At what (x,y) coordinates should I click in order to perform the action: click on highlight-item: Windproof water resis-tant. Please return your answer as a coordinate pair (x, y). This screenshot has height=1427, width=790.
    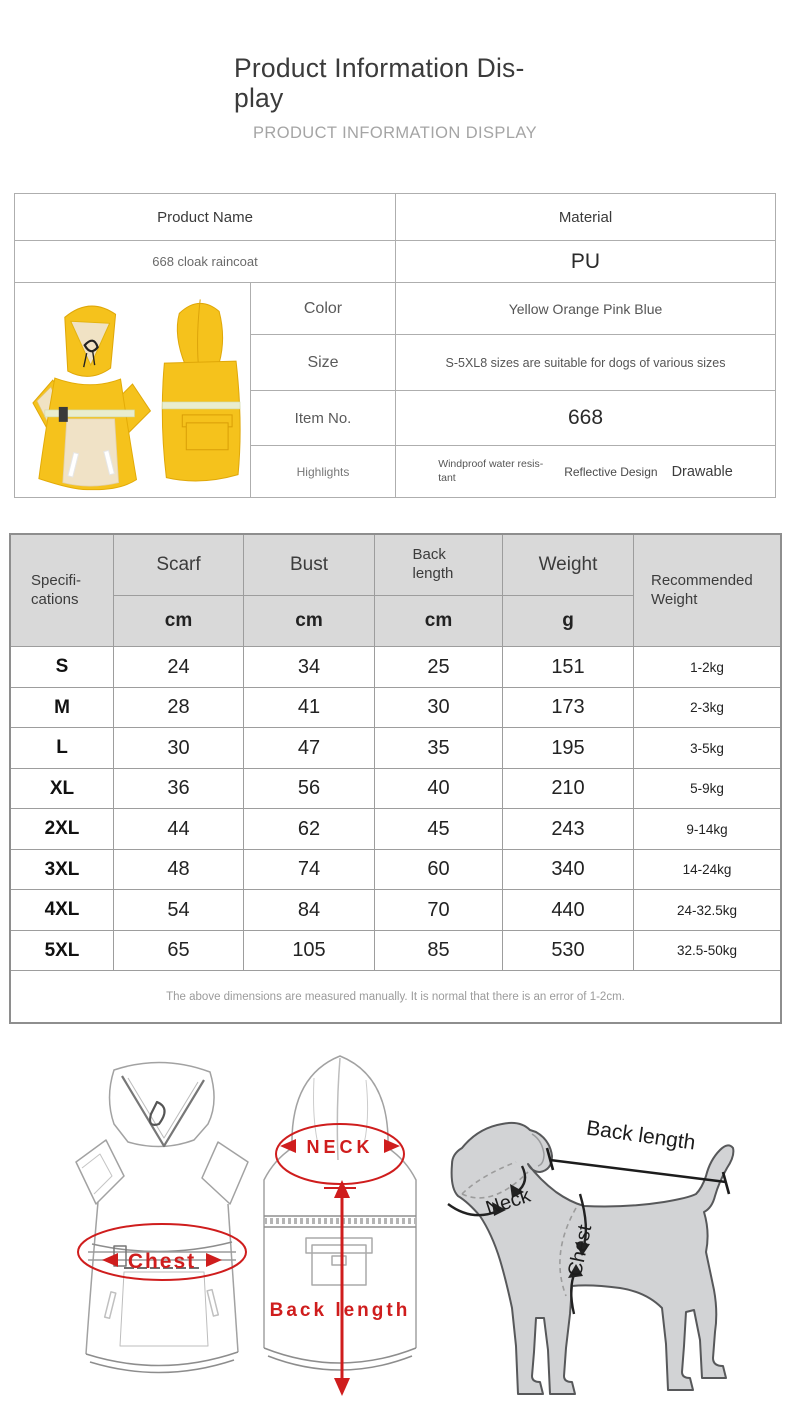
    Looking at the image, I should click on (491, 471).